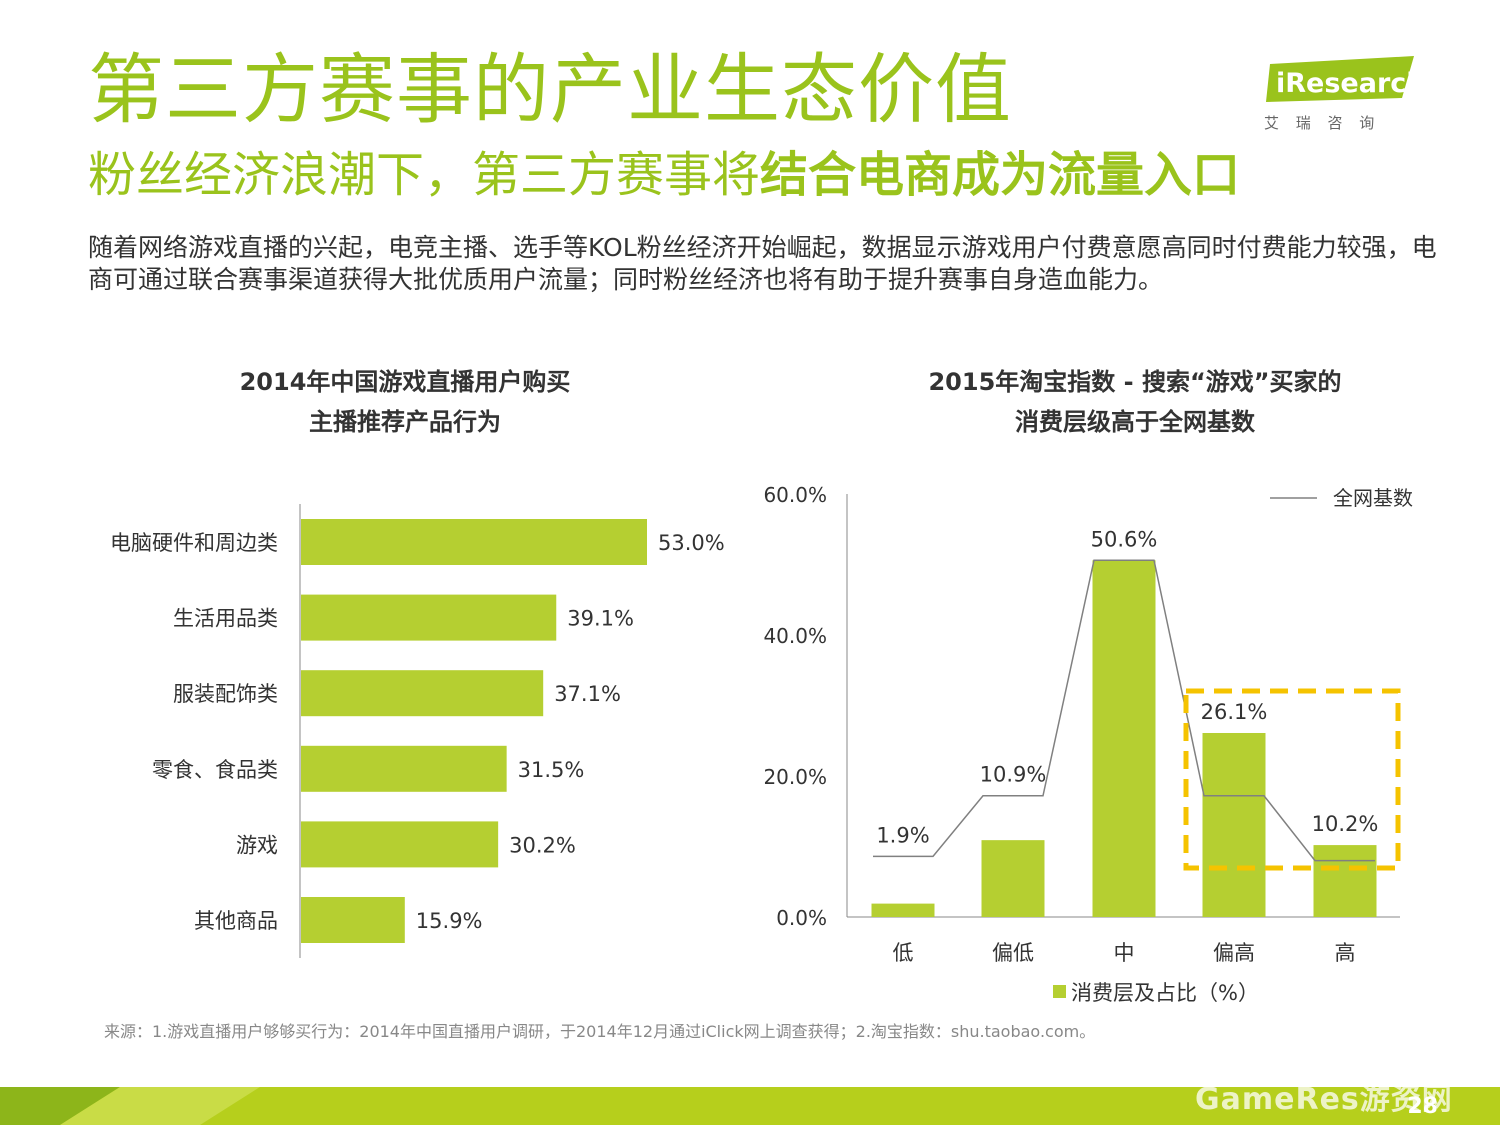 This screenshot has width=1500, height=1125. I want to click on page-subtitle: 粉丝经济浪潮下，第三方赛事将结合电商成为流量入口, so click(664, 175).